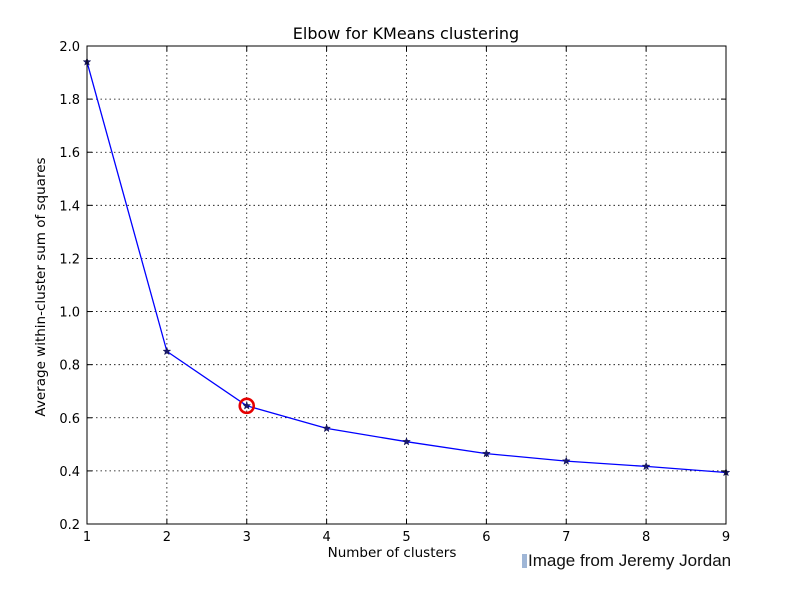  What do you see at coordinates (524, 561) in the screenshot?
I see `text-cursor-icon` at bounding box center [524, 561].